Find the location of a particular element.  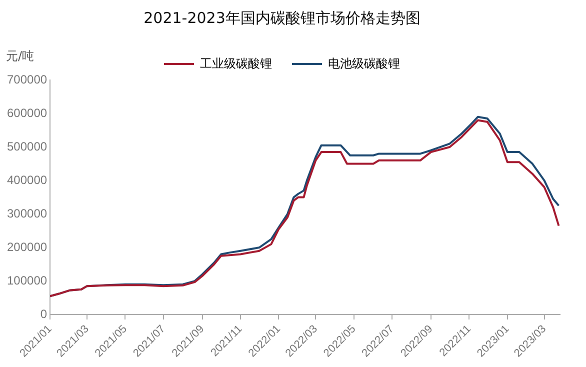

y-tick-label: 100000 is located at coordinates (27, 280).